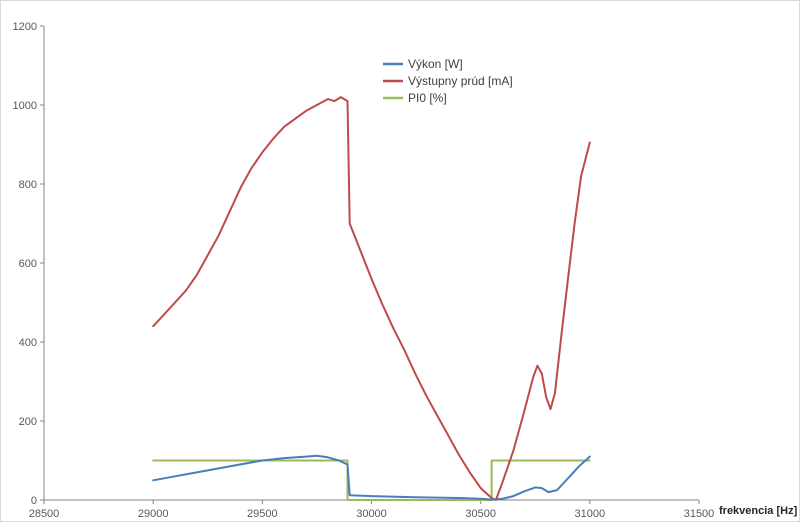 This screenshot has height=523, width=800. I want to click on legend: Výkon [W] Výstupny prúd [mA] PI0 [%], so click(448, 81).